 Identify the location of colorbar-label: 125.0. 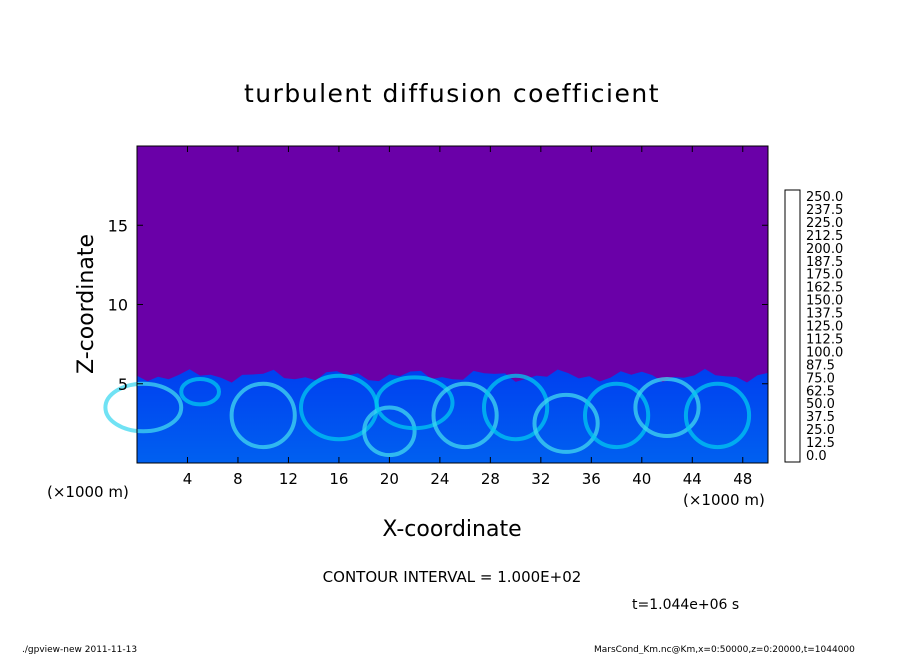
(824, 327).